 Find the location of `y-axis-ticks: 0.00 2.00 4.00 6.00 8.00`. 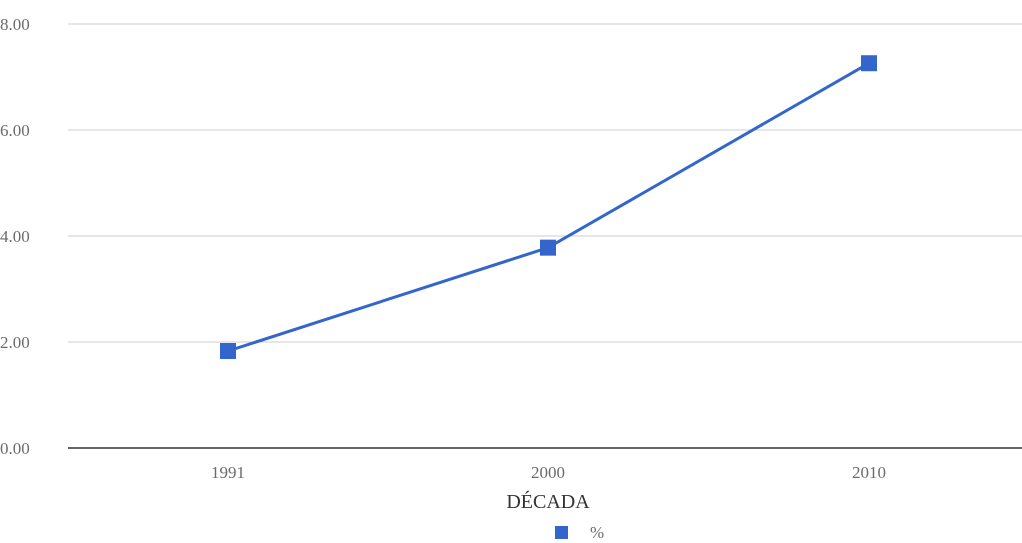

y-axis-ticks: 0.00 2.00 4.00 6.00 8.00 is located at coordinates (15, 236).